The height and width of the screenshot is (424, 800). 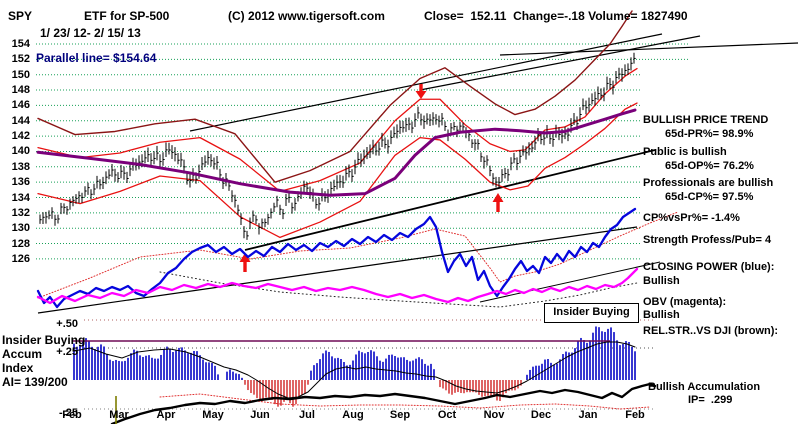 I want to click on ticker-symbol: SPY, so click(x=20, y=16).